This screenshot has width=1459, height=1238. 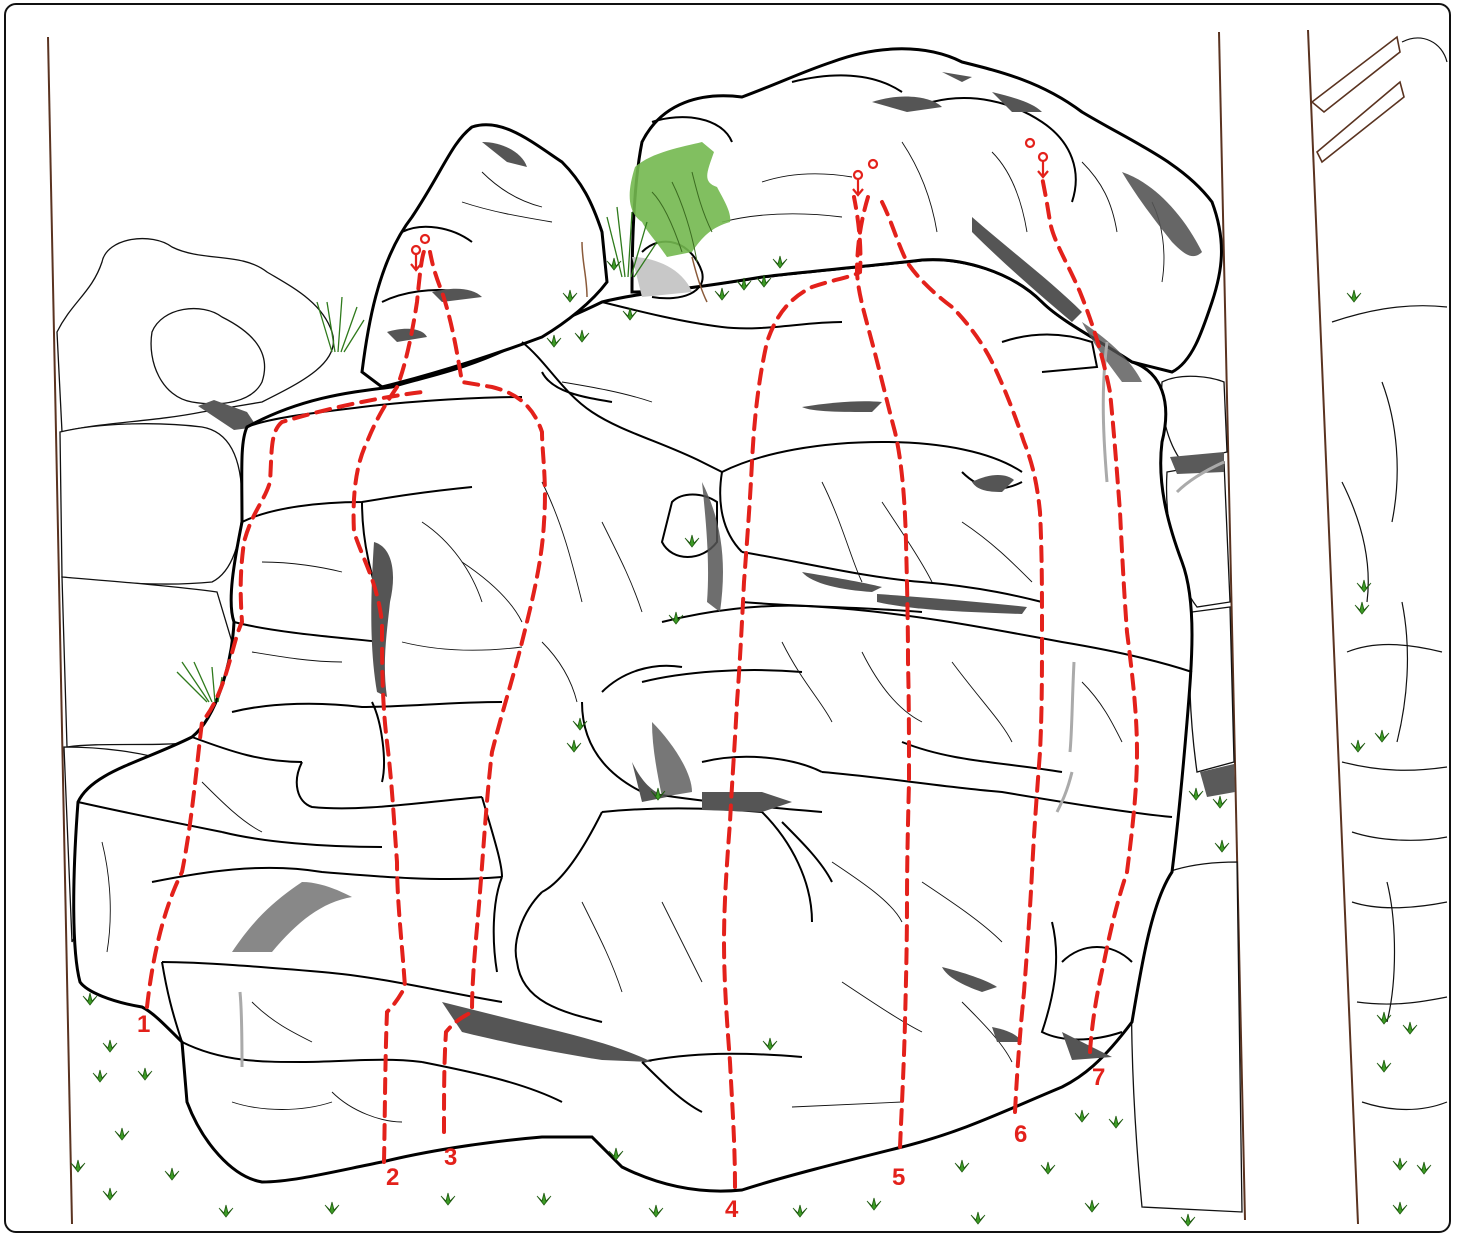 What do you see at coordinates (898, 1177) in the screenshot?
I see `route-label-5: 5` at bounding box center [898, 1177].